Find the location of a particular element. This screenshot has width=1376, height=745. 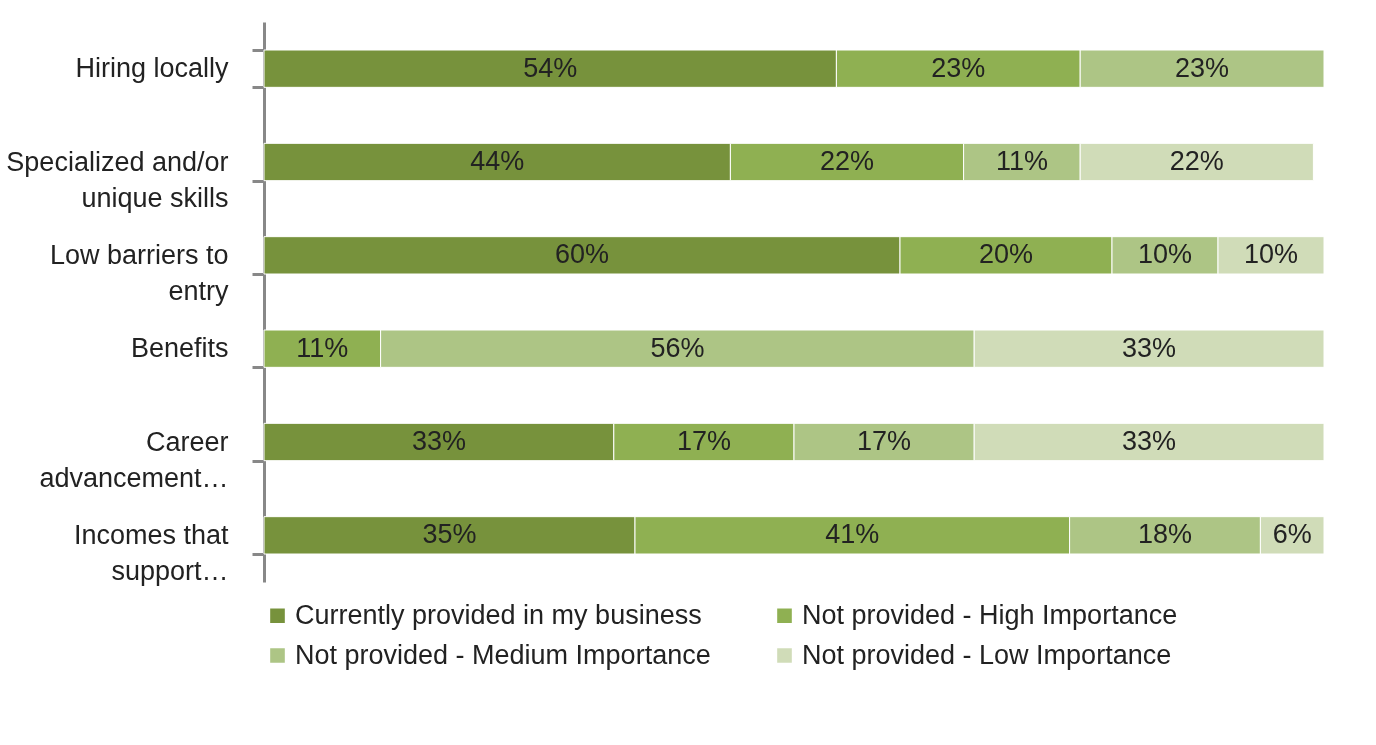

data-label: 41% is located at coordinates (852, 534).